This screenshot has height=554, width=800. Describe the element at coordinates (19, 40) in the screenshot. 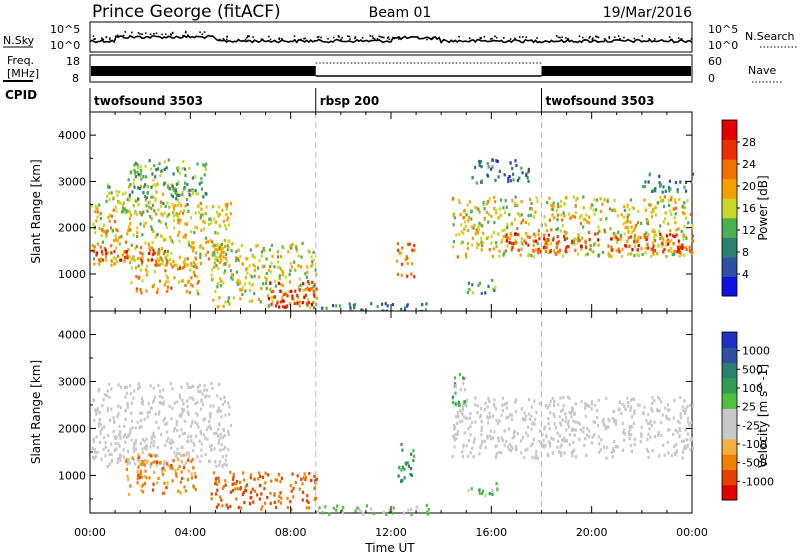

I see `nsky-label: N.Sky` at that location.